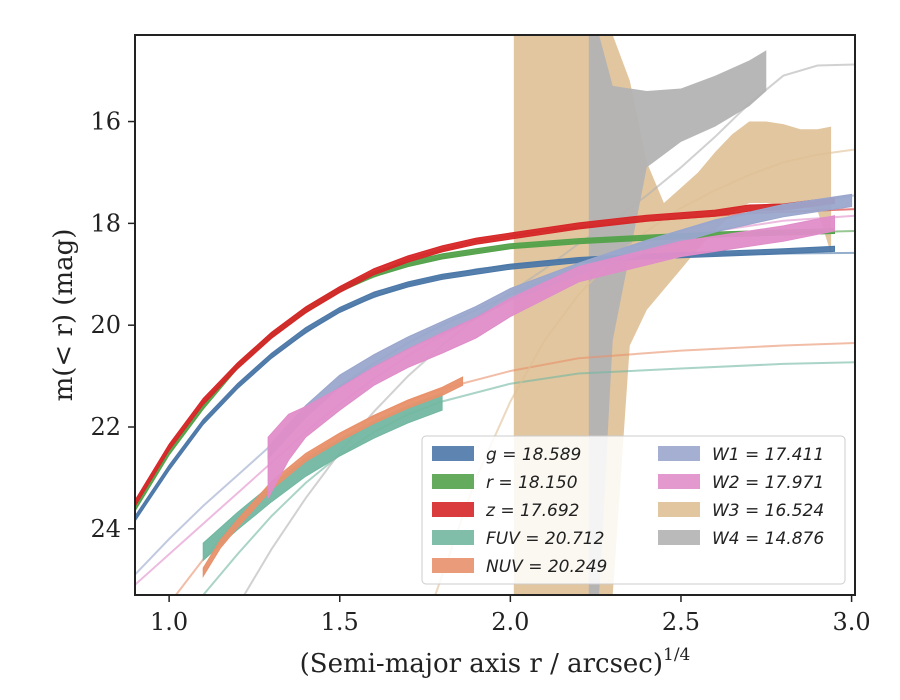 This screenshot has width=900, height=700. What do you see at coordinates (169, 622) in the screenshot?
I see `x-tick-label: 1.0` at bounding box center [169, 622].